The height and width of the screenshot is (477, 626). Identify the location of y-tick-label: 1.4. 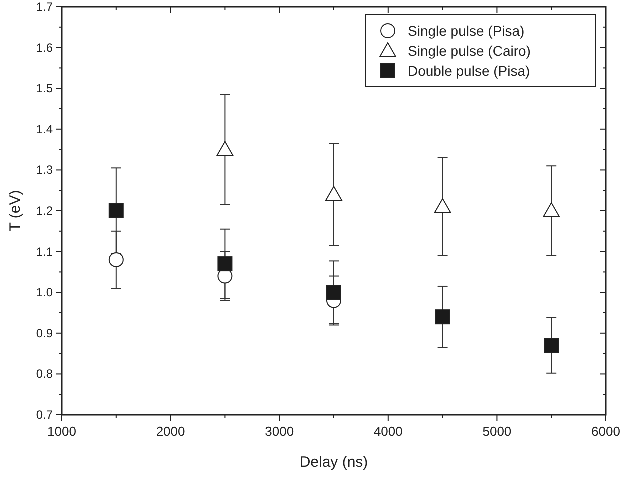
(45, 129).